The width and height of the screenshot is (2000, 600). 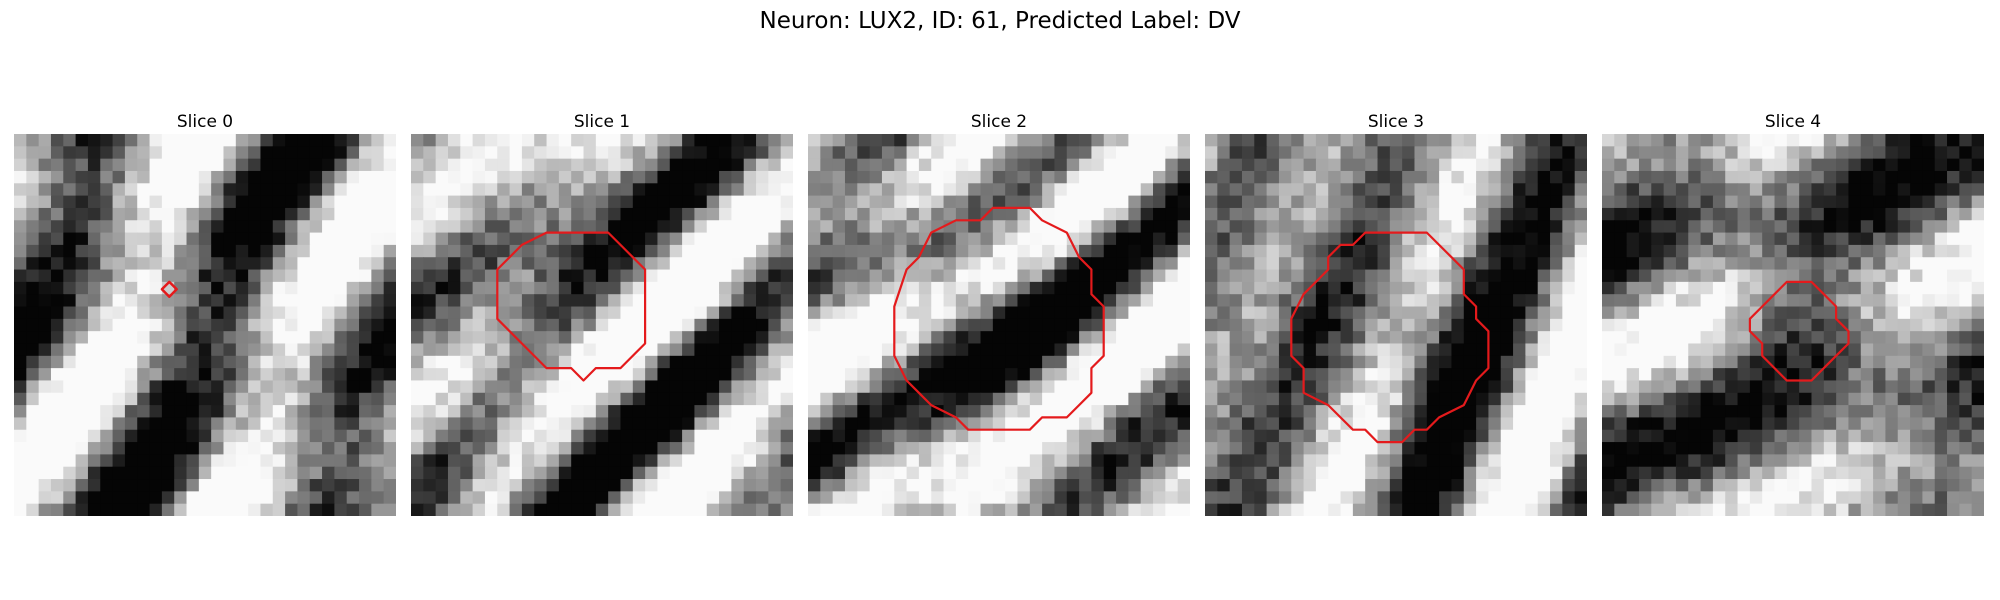 What do you see at coordinates (205, 122) in the screenshot?
I see `slice-title: Slice 0` at bounding box center [205, 122].